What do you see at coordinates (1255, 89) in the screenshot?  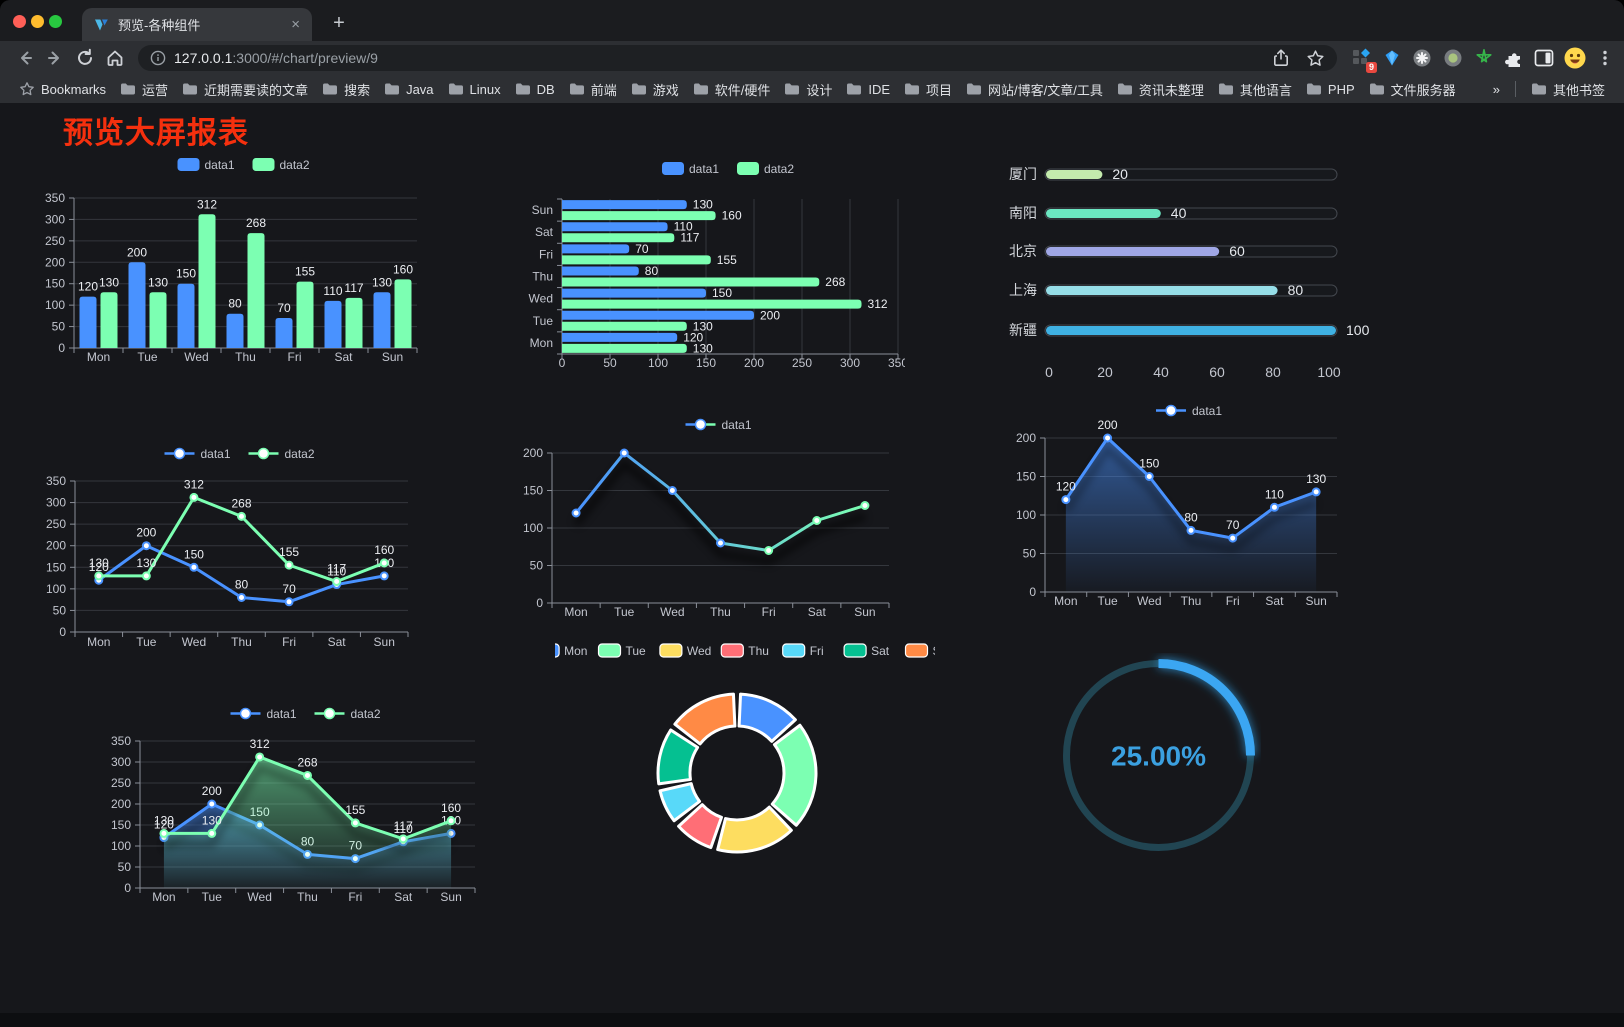 I see `bookmark-folder: 其他语言` at bounding box center [1255, 89].